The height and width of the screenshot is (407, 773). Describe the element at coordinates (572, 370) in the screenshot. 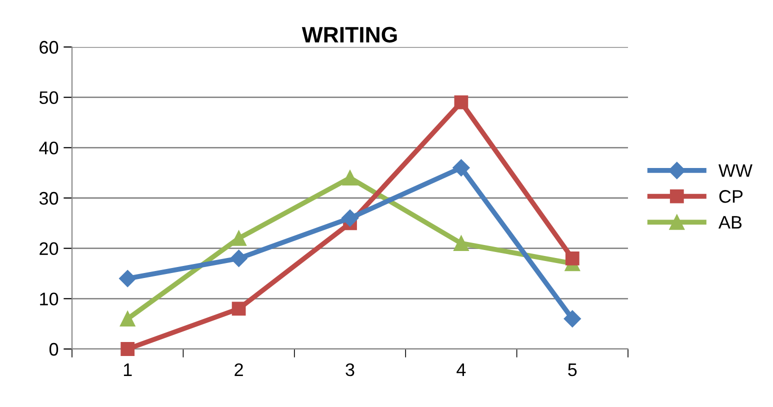

I see `x-tick-label: 5` at that location.